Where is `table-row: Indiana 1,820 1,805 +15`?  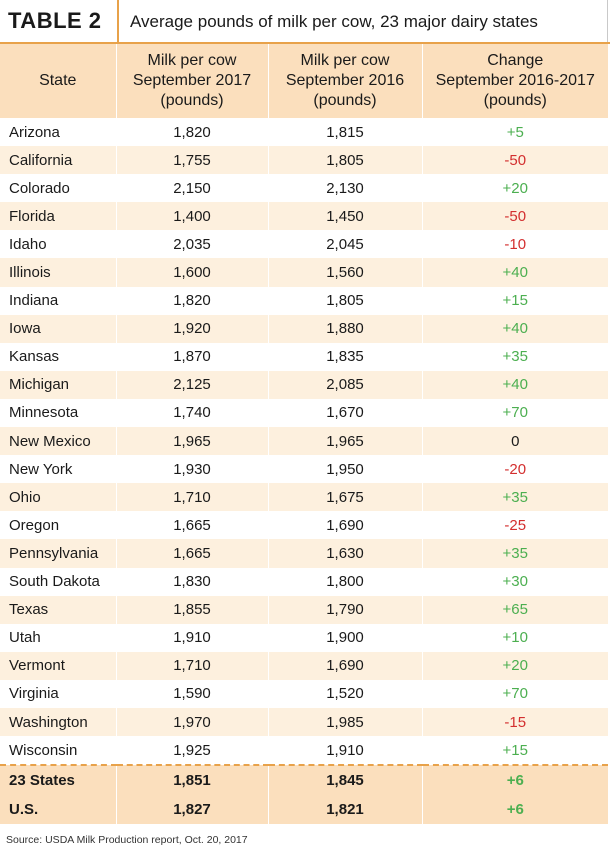 table-row: Indiana 1,820 1,805 +15 is located at coordinates (304, 300).